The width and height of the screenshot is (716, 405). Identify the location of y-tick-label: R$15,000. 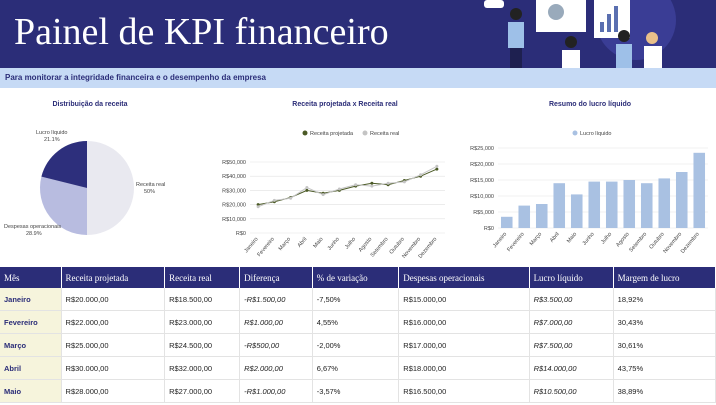
(482, 181).